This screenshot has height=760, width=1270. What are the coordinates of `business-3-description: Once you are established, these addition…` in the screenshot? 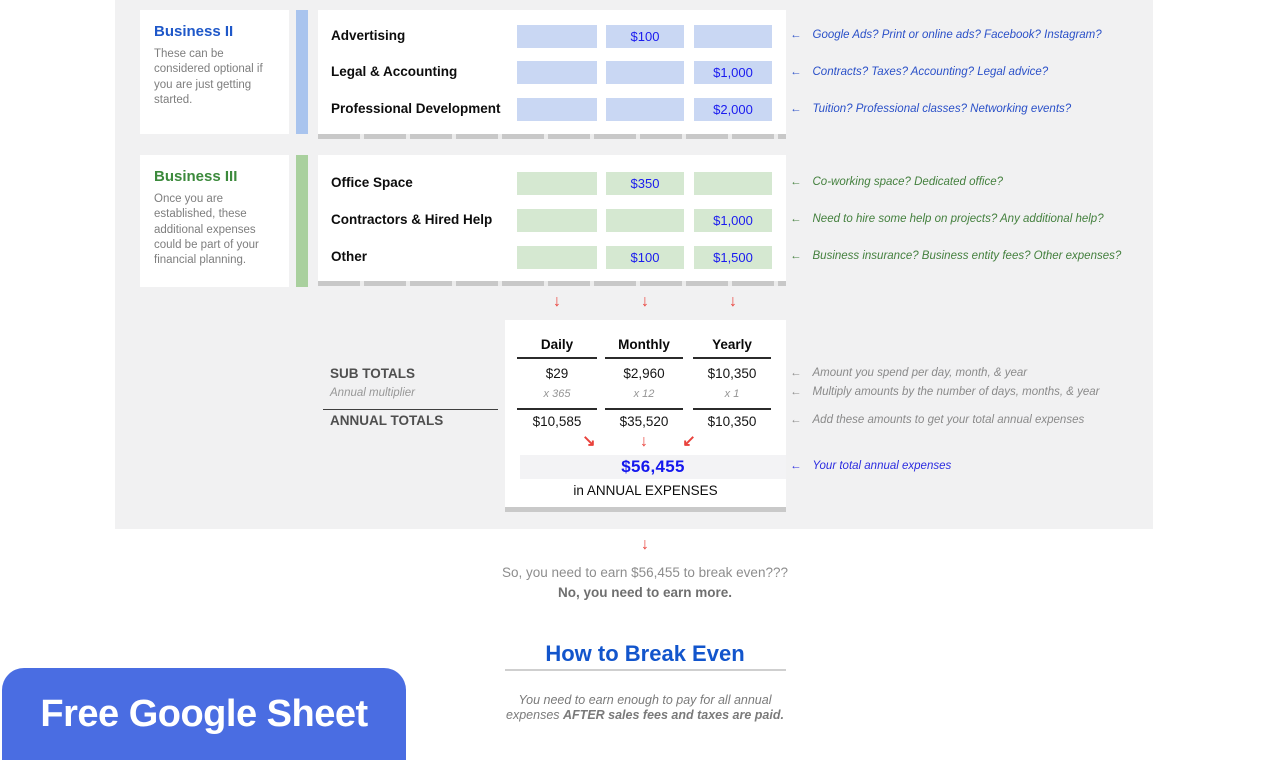 It's located at (206, 230).